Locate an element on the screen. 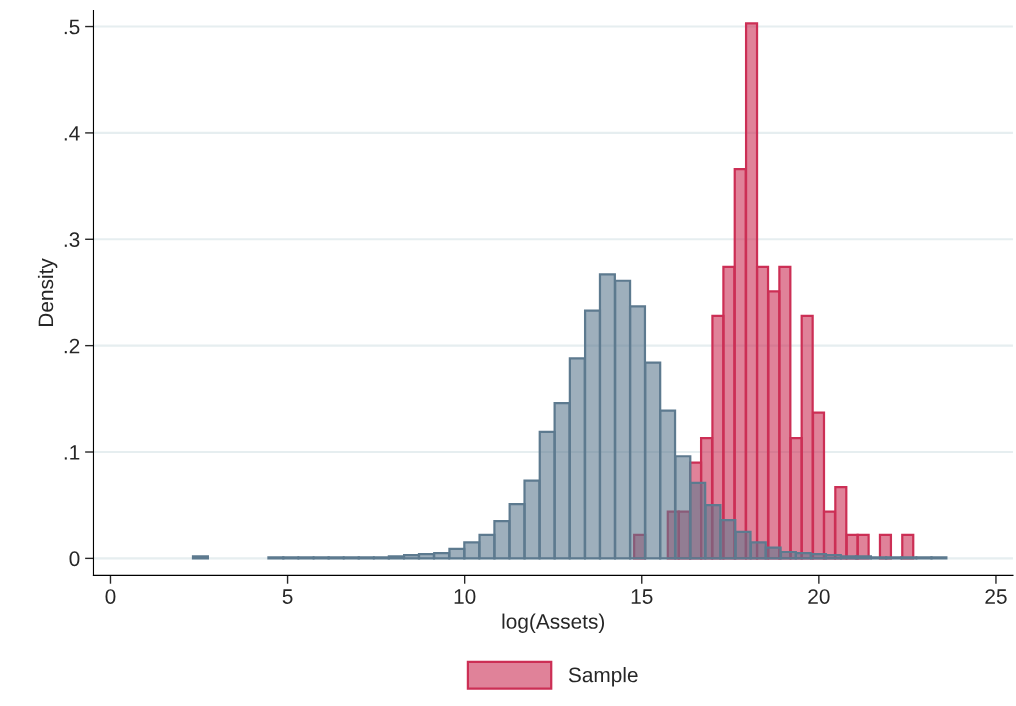 The width and height of the screenshot is (1016, 706). y-tick-label: .2 is located at coordinates (72, 346).